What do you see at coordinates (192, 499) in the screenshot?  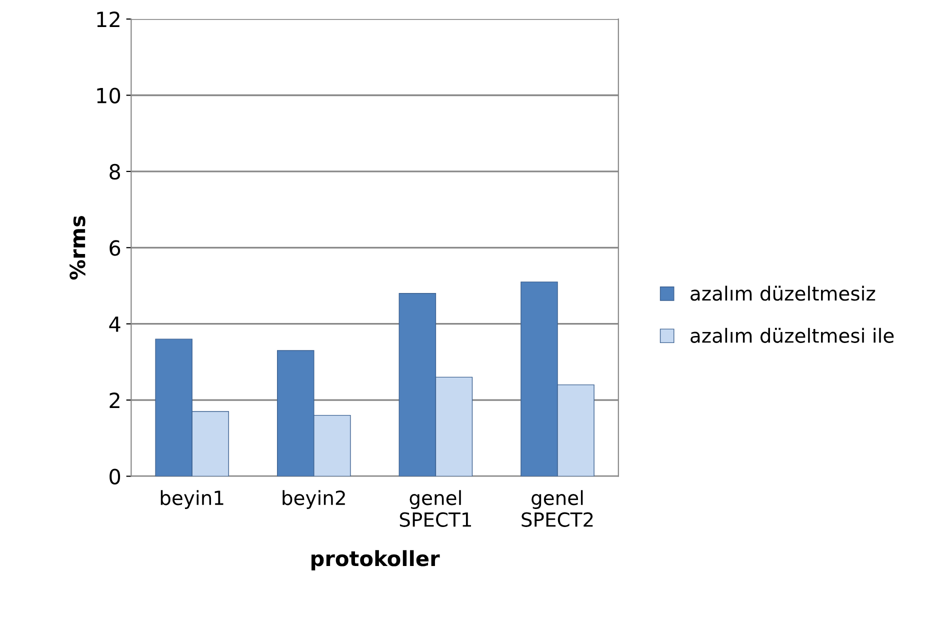 I see `x-tick-label: beyin1` at bounding box center [192, 499].